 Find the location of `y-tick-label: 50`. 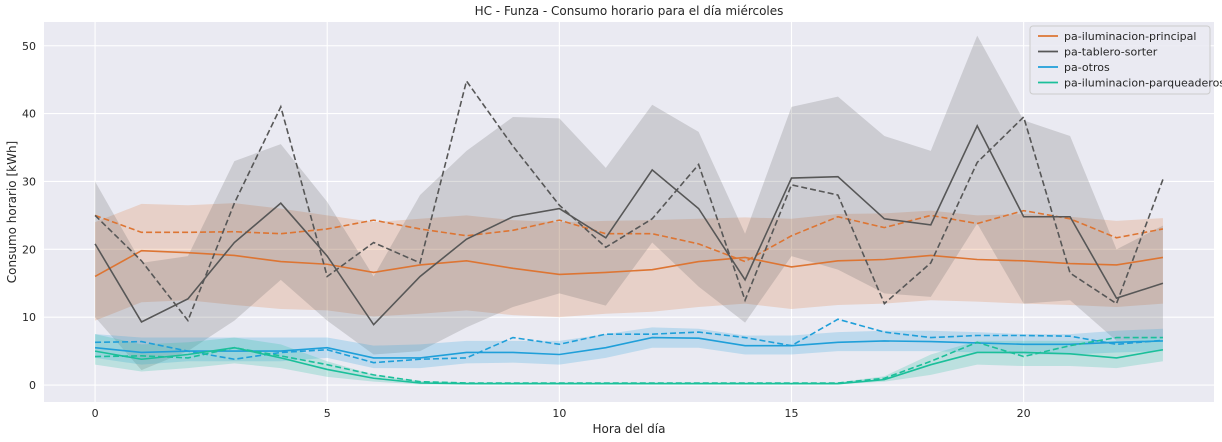

y-tick-label: 50 is located at coordinates (29, 46).